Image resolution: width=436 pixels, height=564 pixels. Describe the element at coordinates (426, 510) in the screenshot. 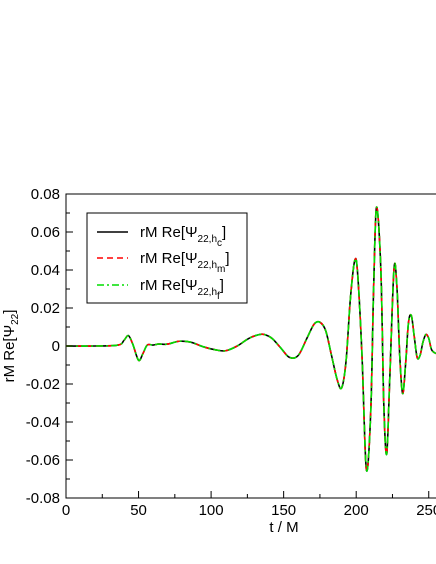

I see `x-tick-label: 250` at that location.